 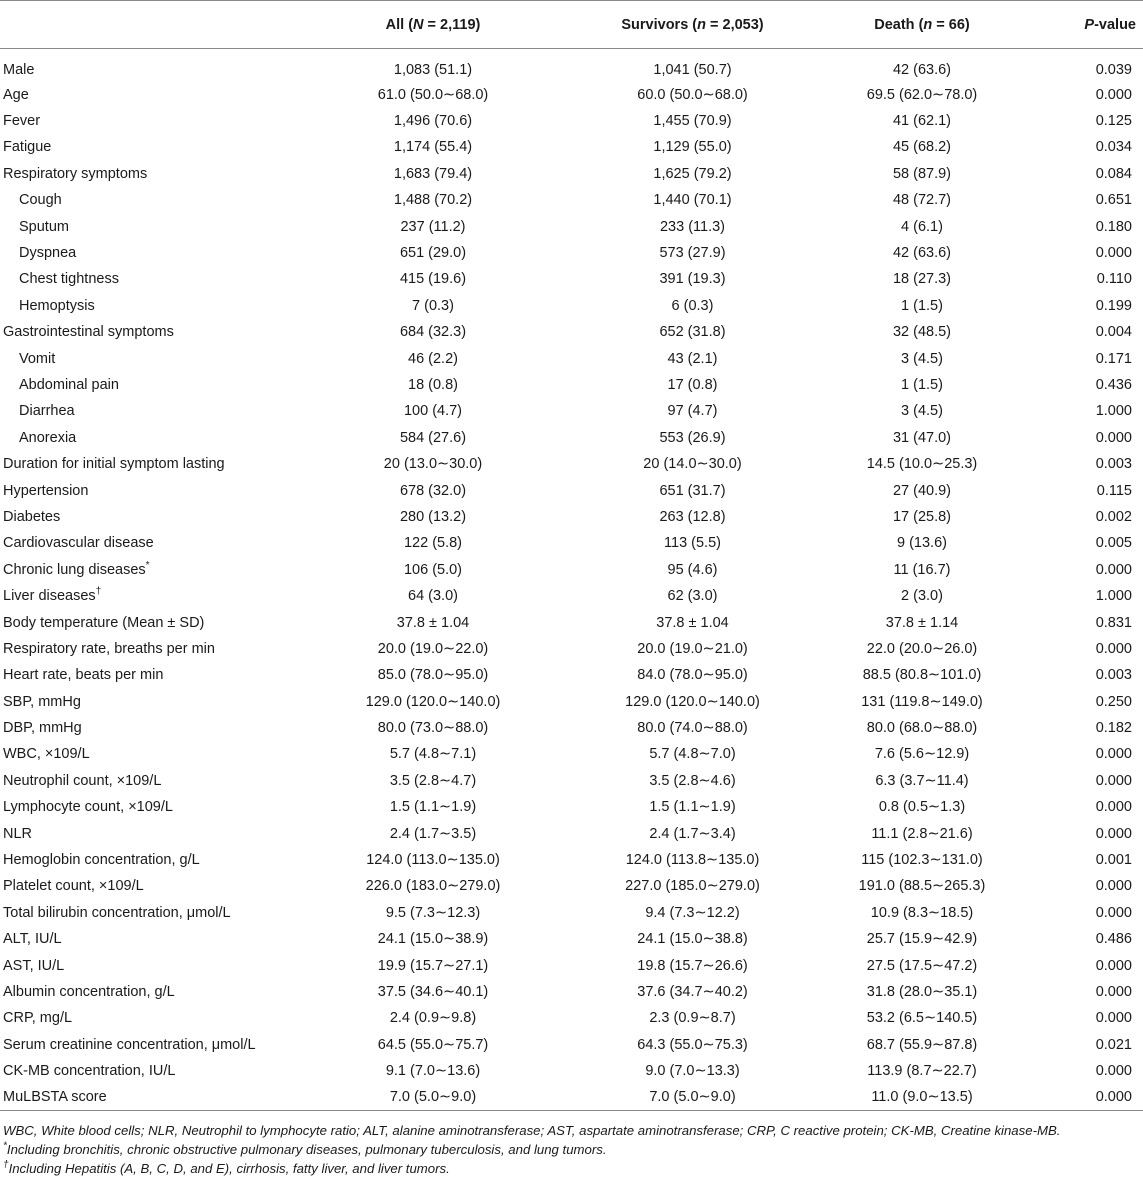 I want to click on cell-death: 4 (6.1), so click(x=922, y=226).